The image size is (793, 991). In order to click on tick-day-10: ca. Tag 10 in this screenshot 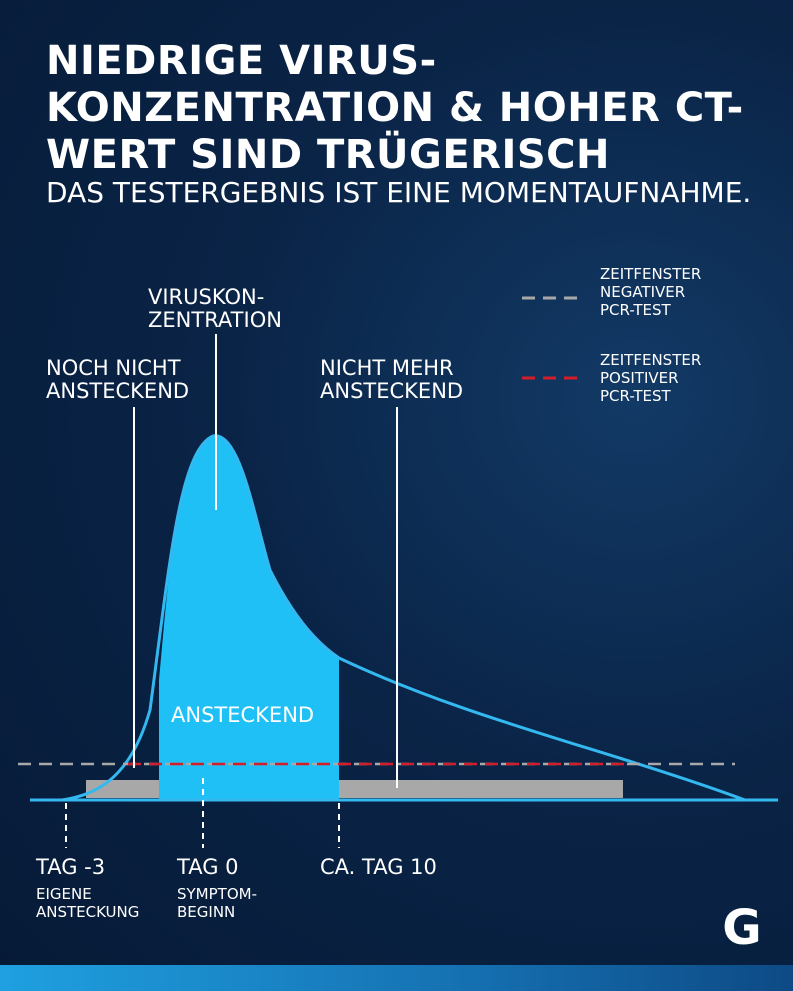, I will do `click(378, 867)`.